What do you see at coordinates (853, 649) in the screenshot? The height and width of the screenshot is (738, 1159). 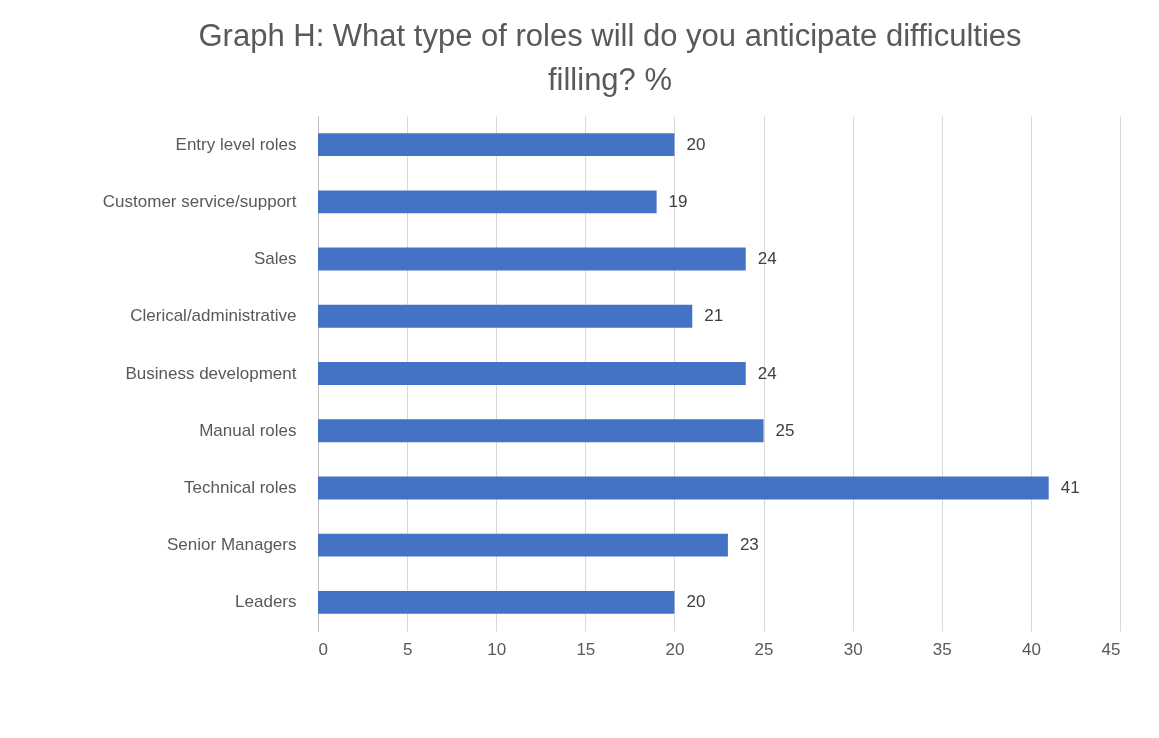 I see `x-tick-label: 30` at bounding box center [853, 649].